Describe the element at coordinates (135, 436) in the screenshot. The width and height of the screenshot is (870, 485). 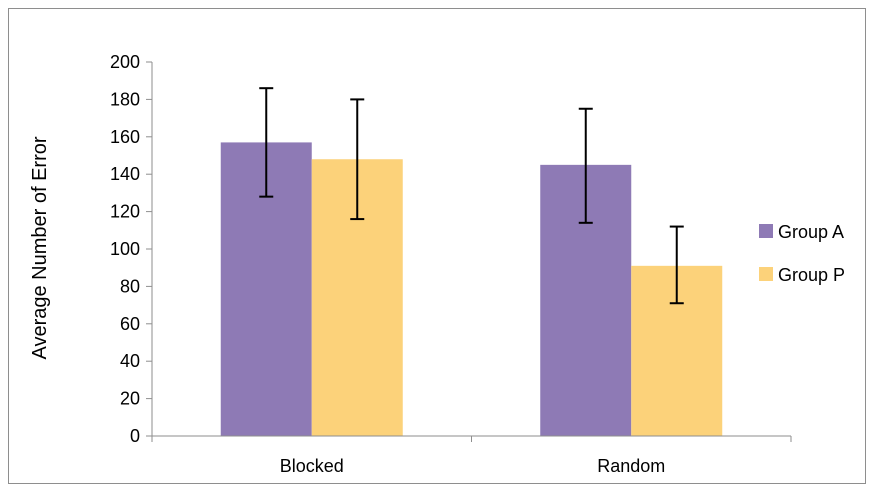
I see `y-tick-label: 0` at that location.